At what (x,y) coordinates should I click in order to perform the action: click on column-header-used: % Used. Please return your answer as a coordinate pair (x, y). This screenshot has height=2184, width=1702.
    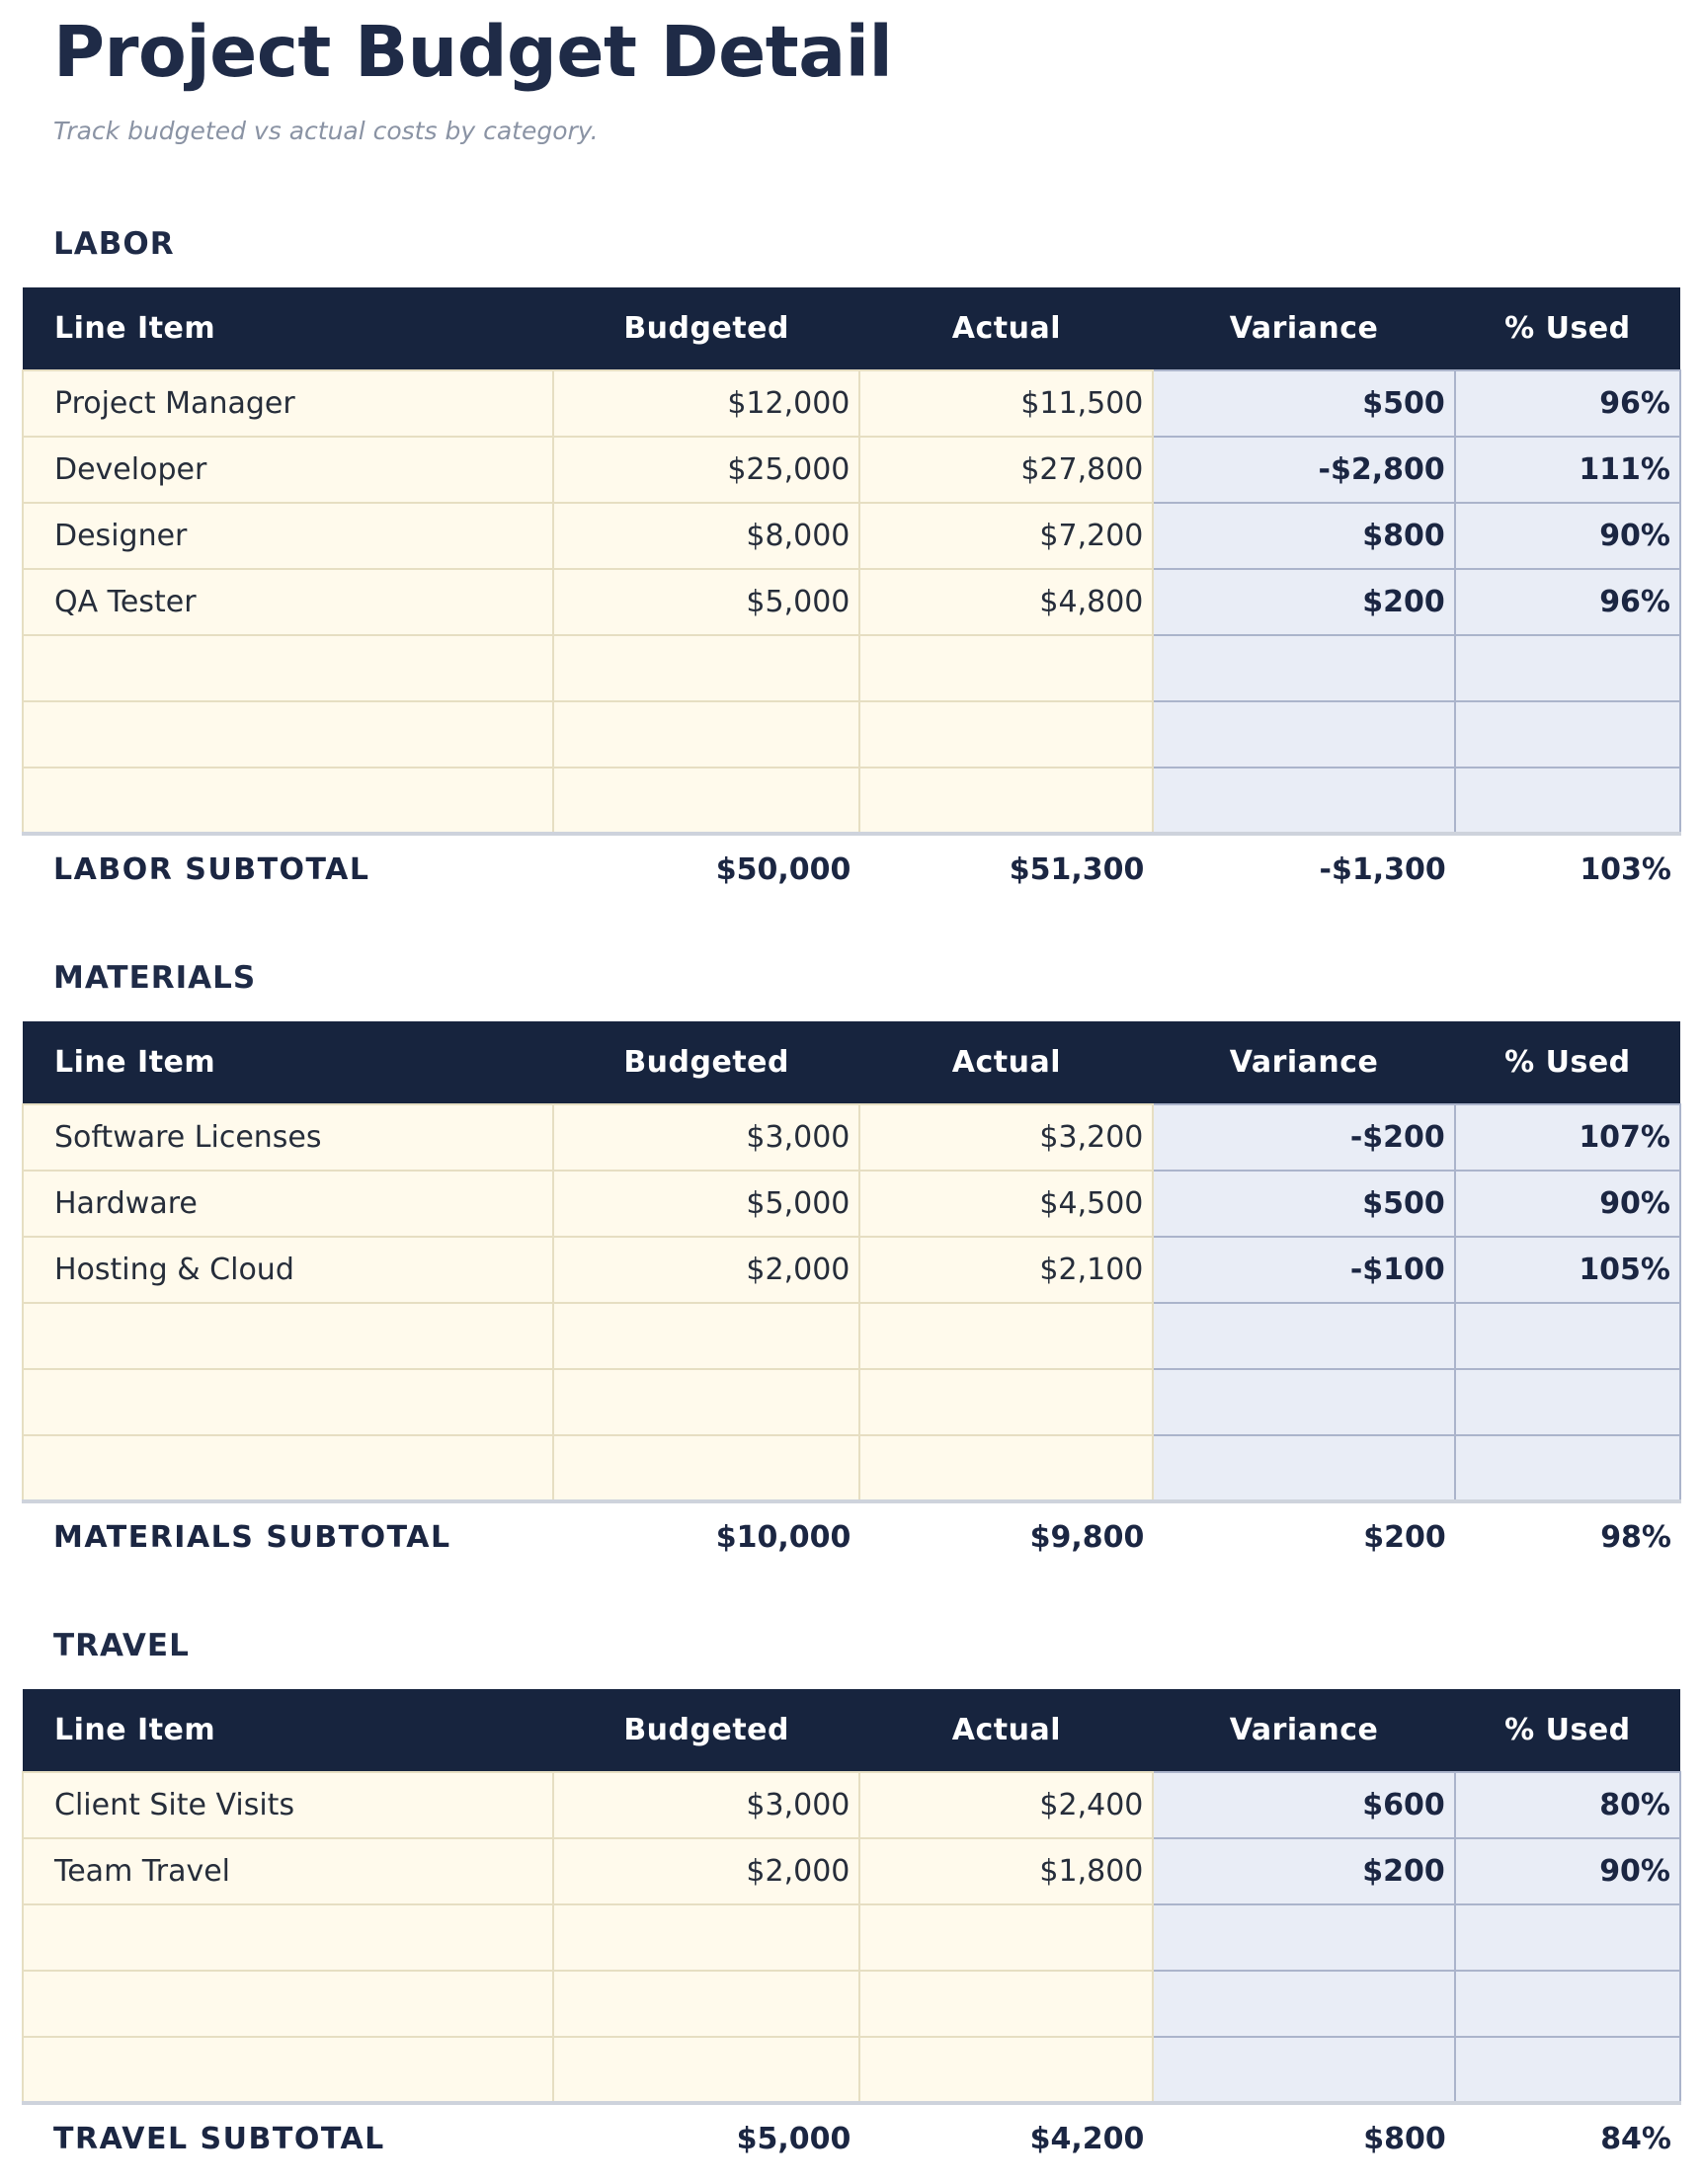
    Looking at the image, I should click on (1567, 1062).